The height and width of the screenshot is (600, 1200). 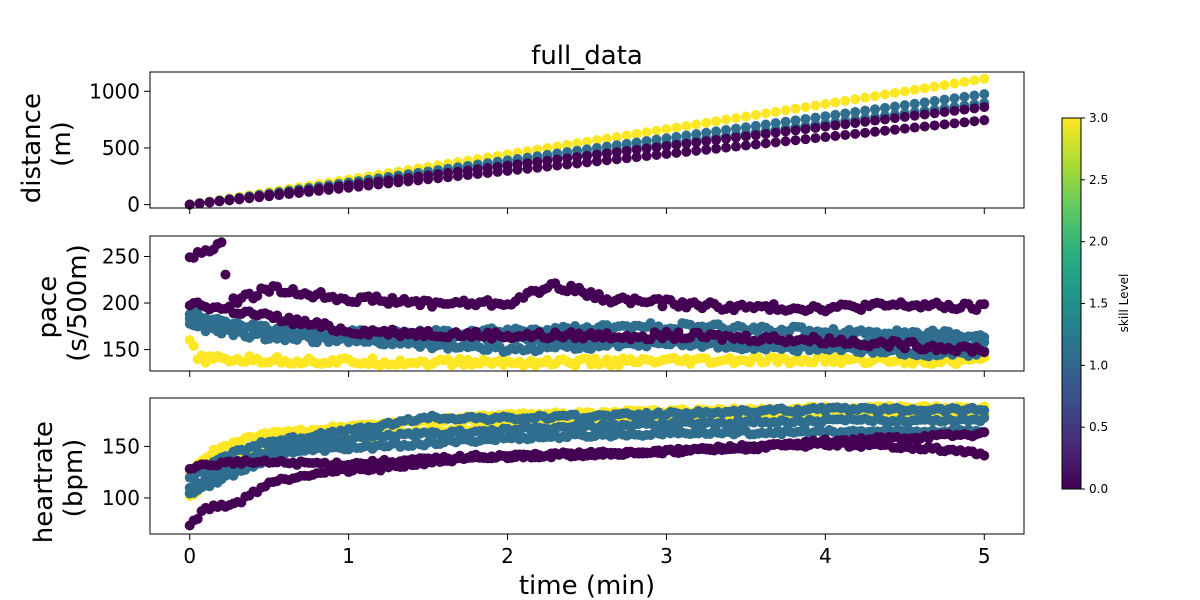 What do you see at coordinates (1098, 242) in the screenshot?
I see `colorbar-tick-label: 2.0` at bounding box center [1098, 242].